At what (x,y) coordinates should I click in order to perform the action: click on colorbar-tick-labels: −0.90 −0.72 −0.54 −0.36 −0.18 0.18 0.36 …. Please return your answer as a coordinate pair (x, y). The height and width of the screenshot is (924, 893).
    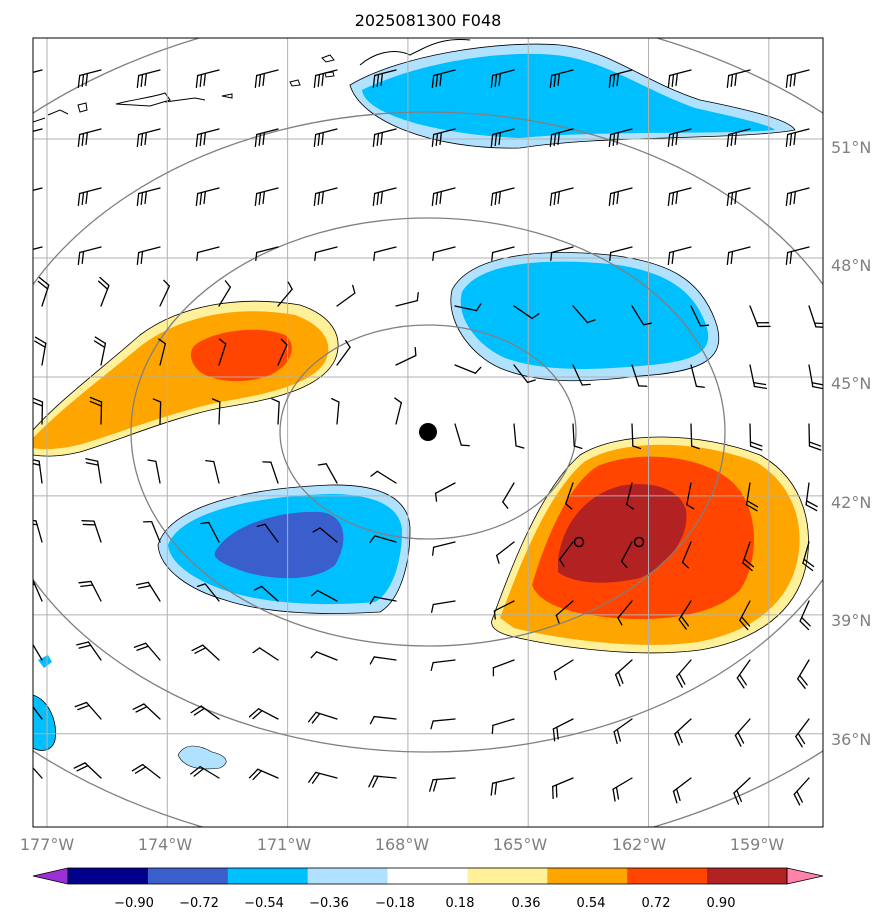
    Looking at the image, I should click on (424, 903).